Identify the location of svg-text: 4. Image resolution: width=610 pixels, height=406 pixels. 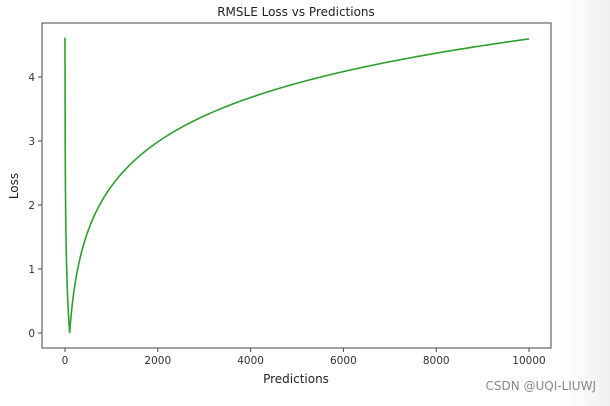
(31, 78).